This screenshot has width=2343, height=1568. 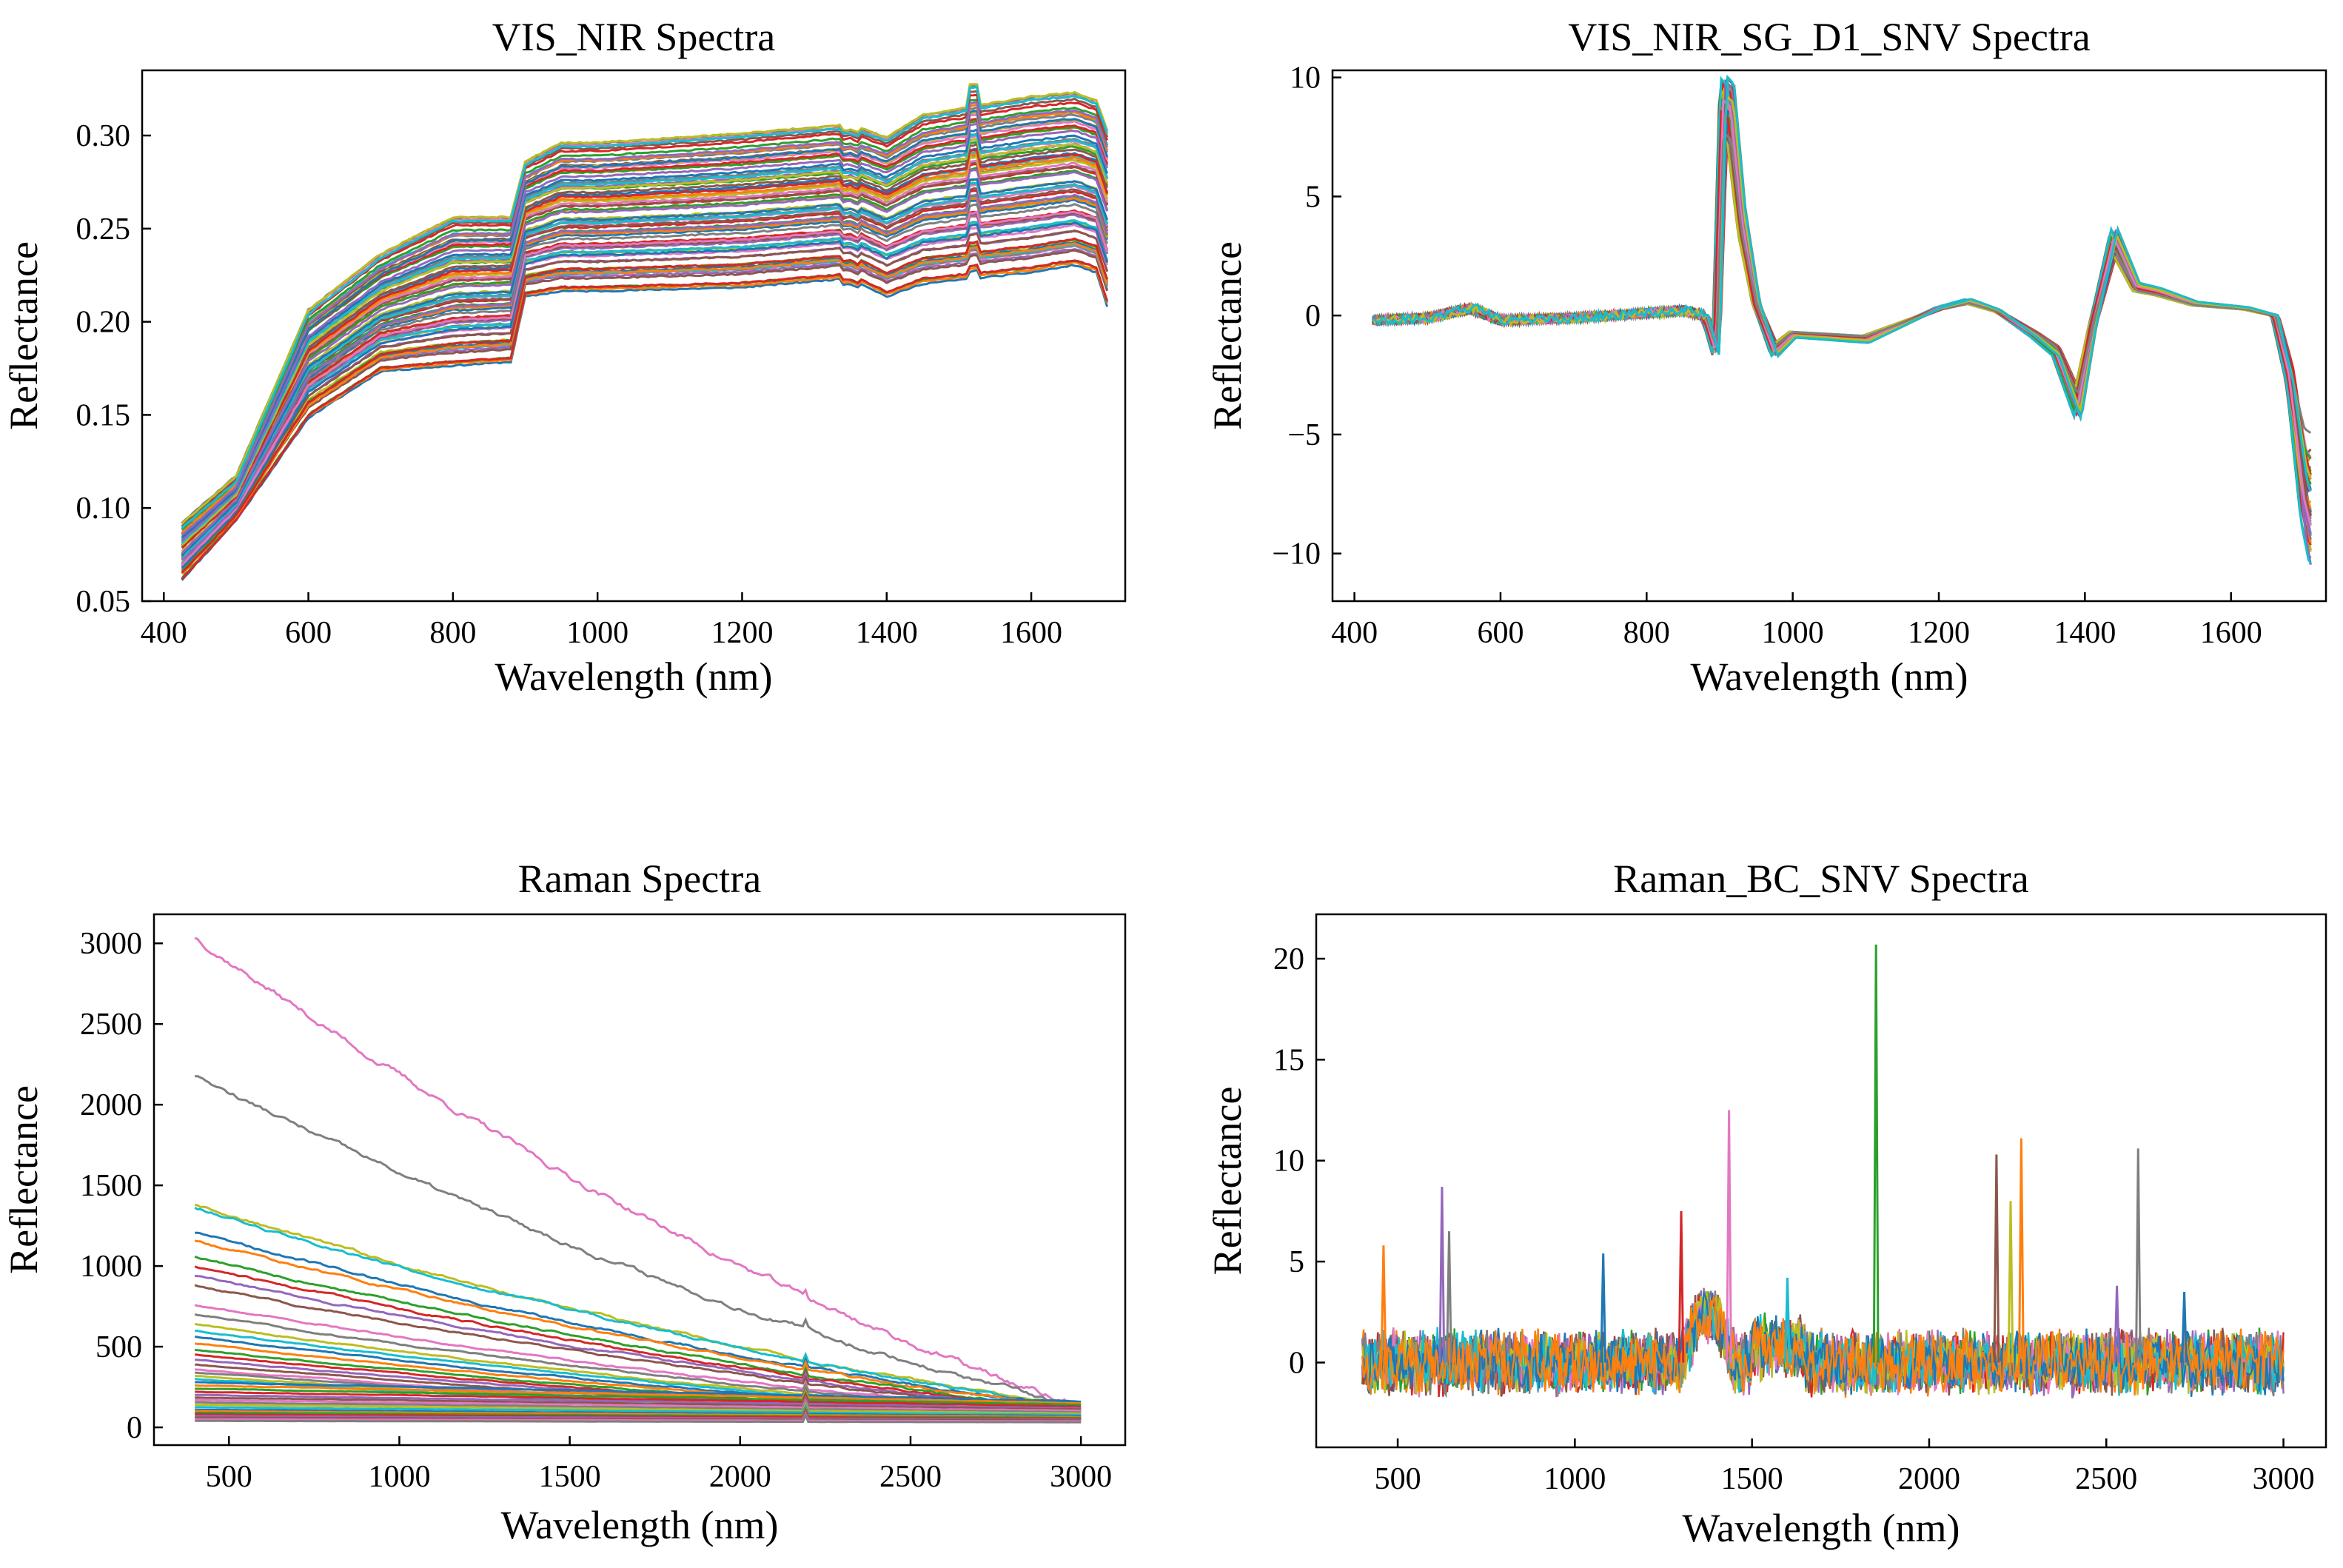 What do you see at coordinates (103, 136) in the screenshot?
I see `y-tick-label: 0.30` at bounding box center [103, 136].